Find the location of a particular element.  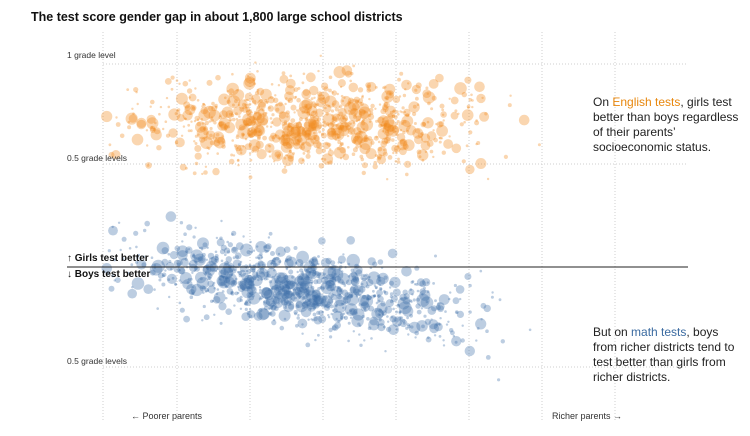

x-label-poorer: ← Poorer parents is located at coordinates (167, 416).